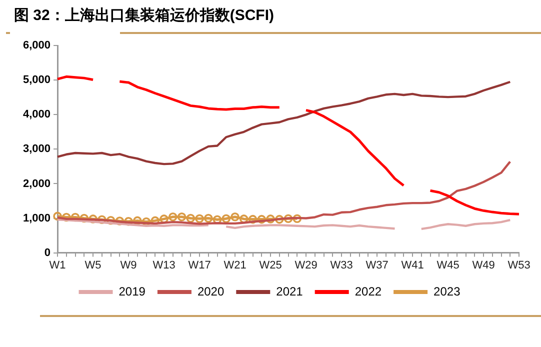 The height and width of the screenshot is (347, 541). What do you see at coordinates (290, 291) in the screenshot?
I see `legend-label: 2021` at bounding box center [290, 291].